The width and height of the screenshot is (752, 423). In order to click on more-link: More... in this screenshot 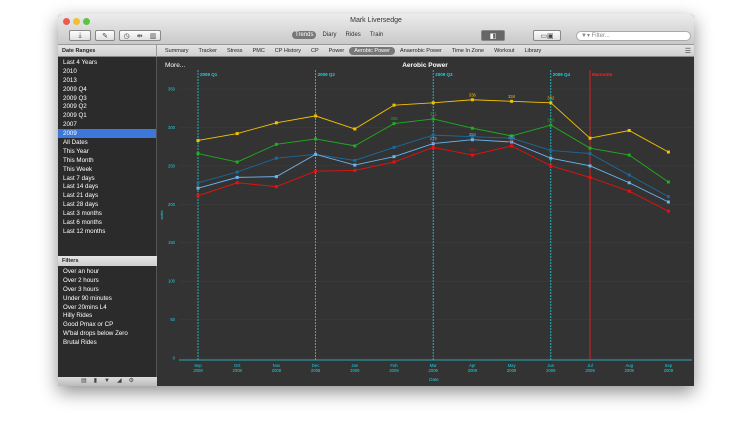, I will do `click(175, 65)`.